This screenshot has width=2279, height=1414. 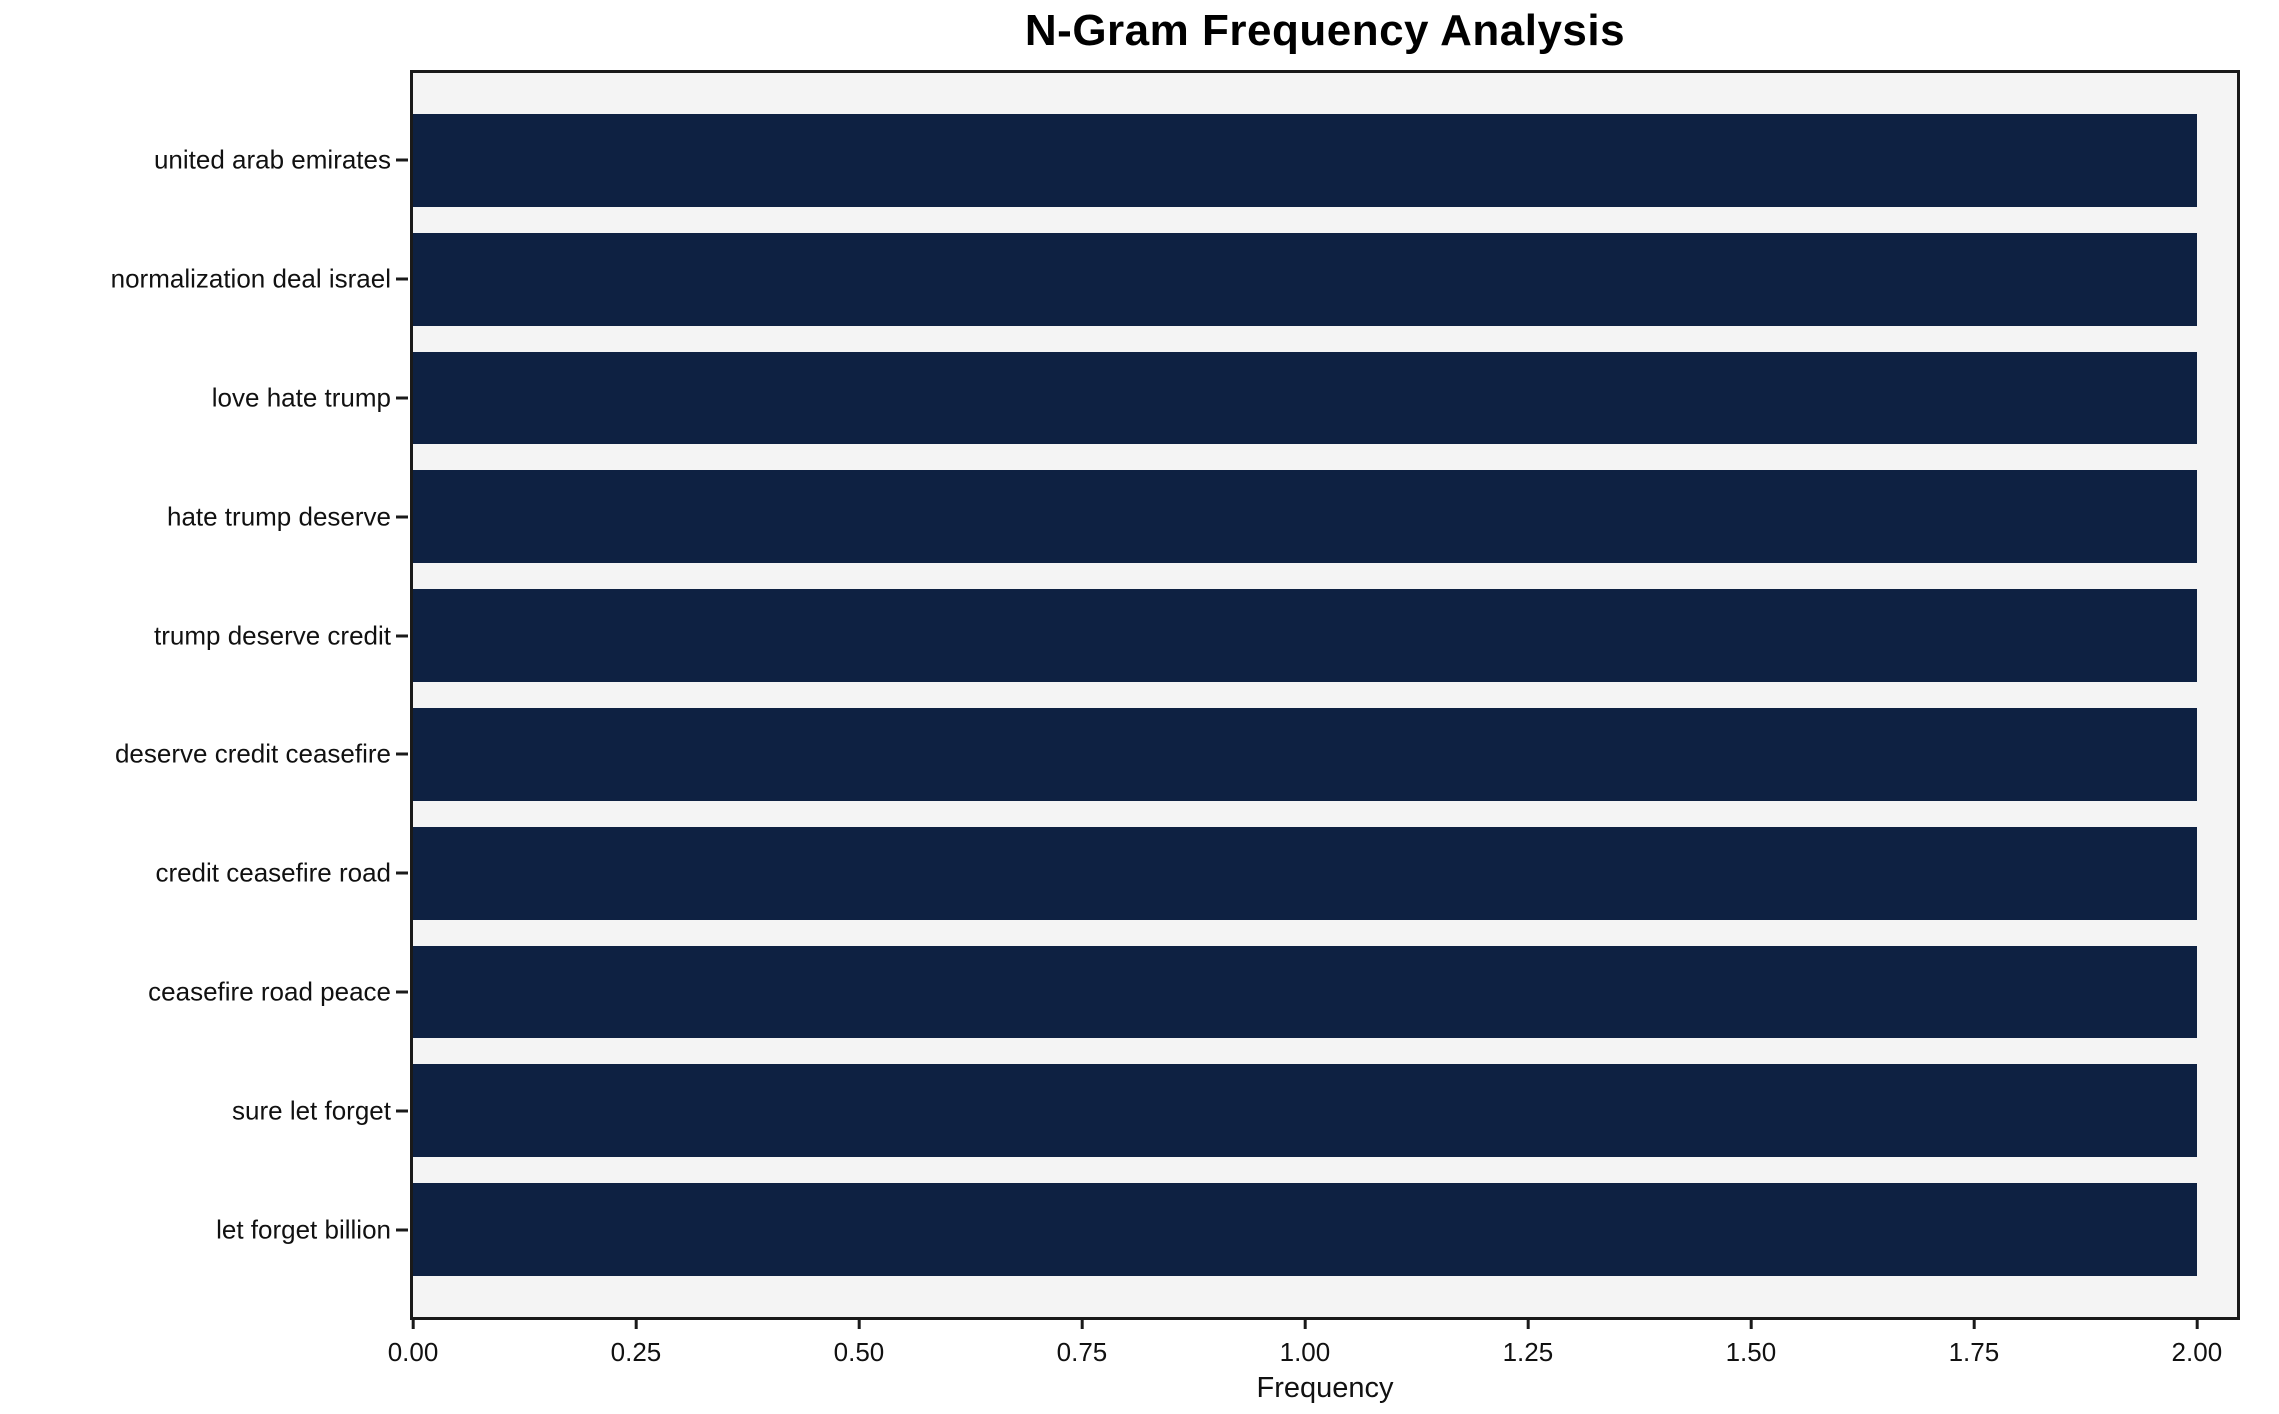 What do you see at coordinates (252, 753) in the screenshot?
I see `y-tick-label: deserve credit ceasefire` at bounding box center [252, 753].